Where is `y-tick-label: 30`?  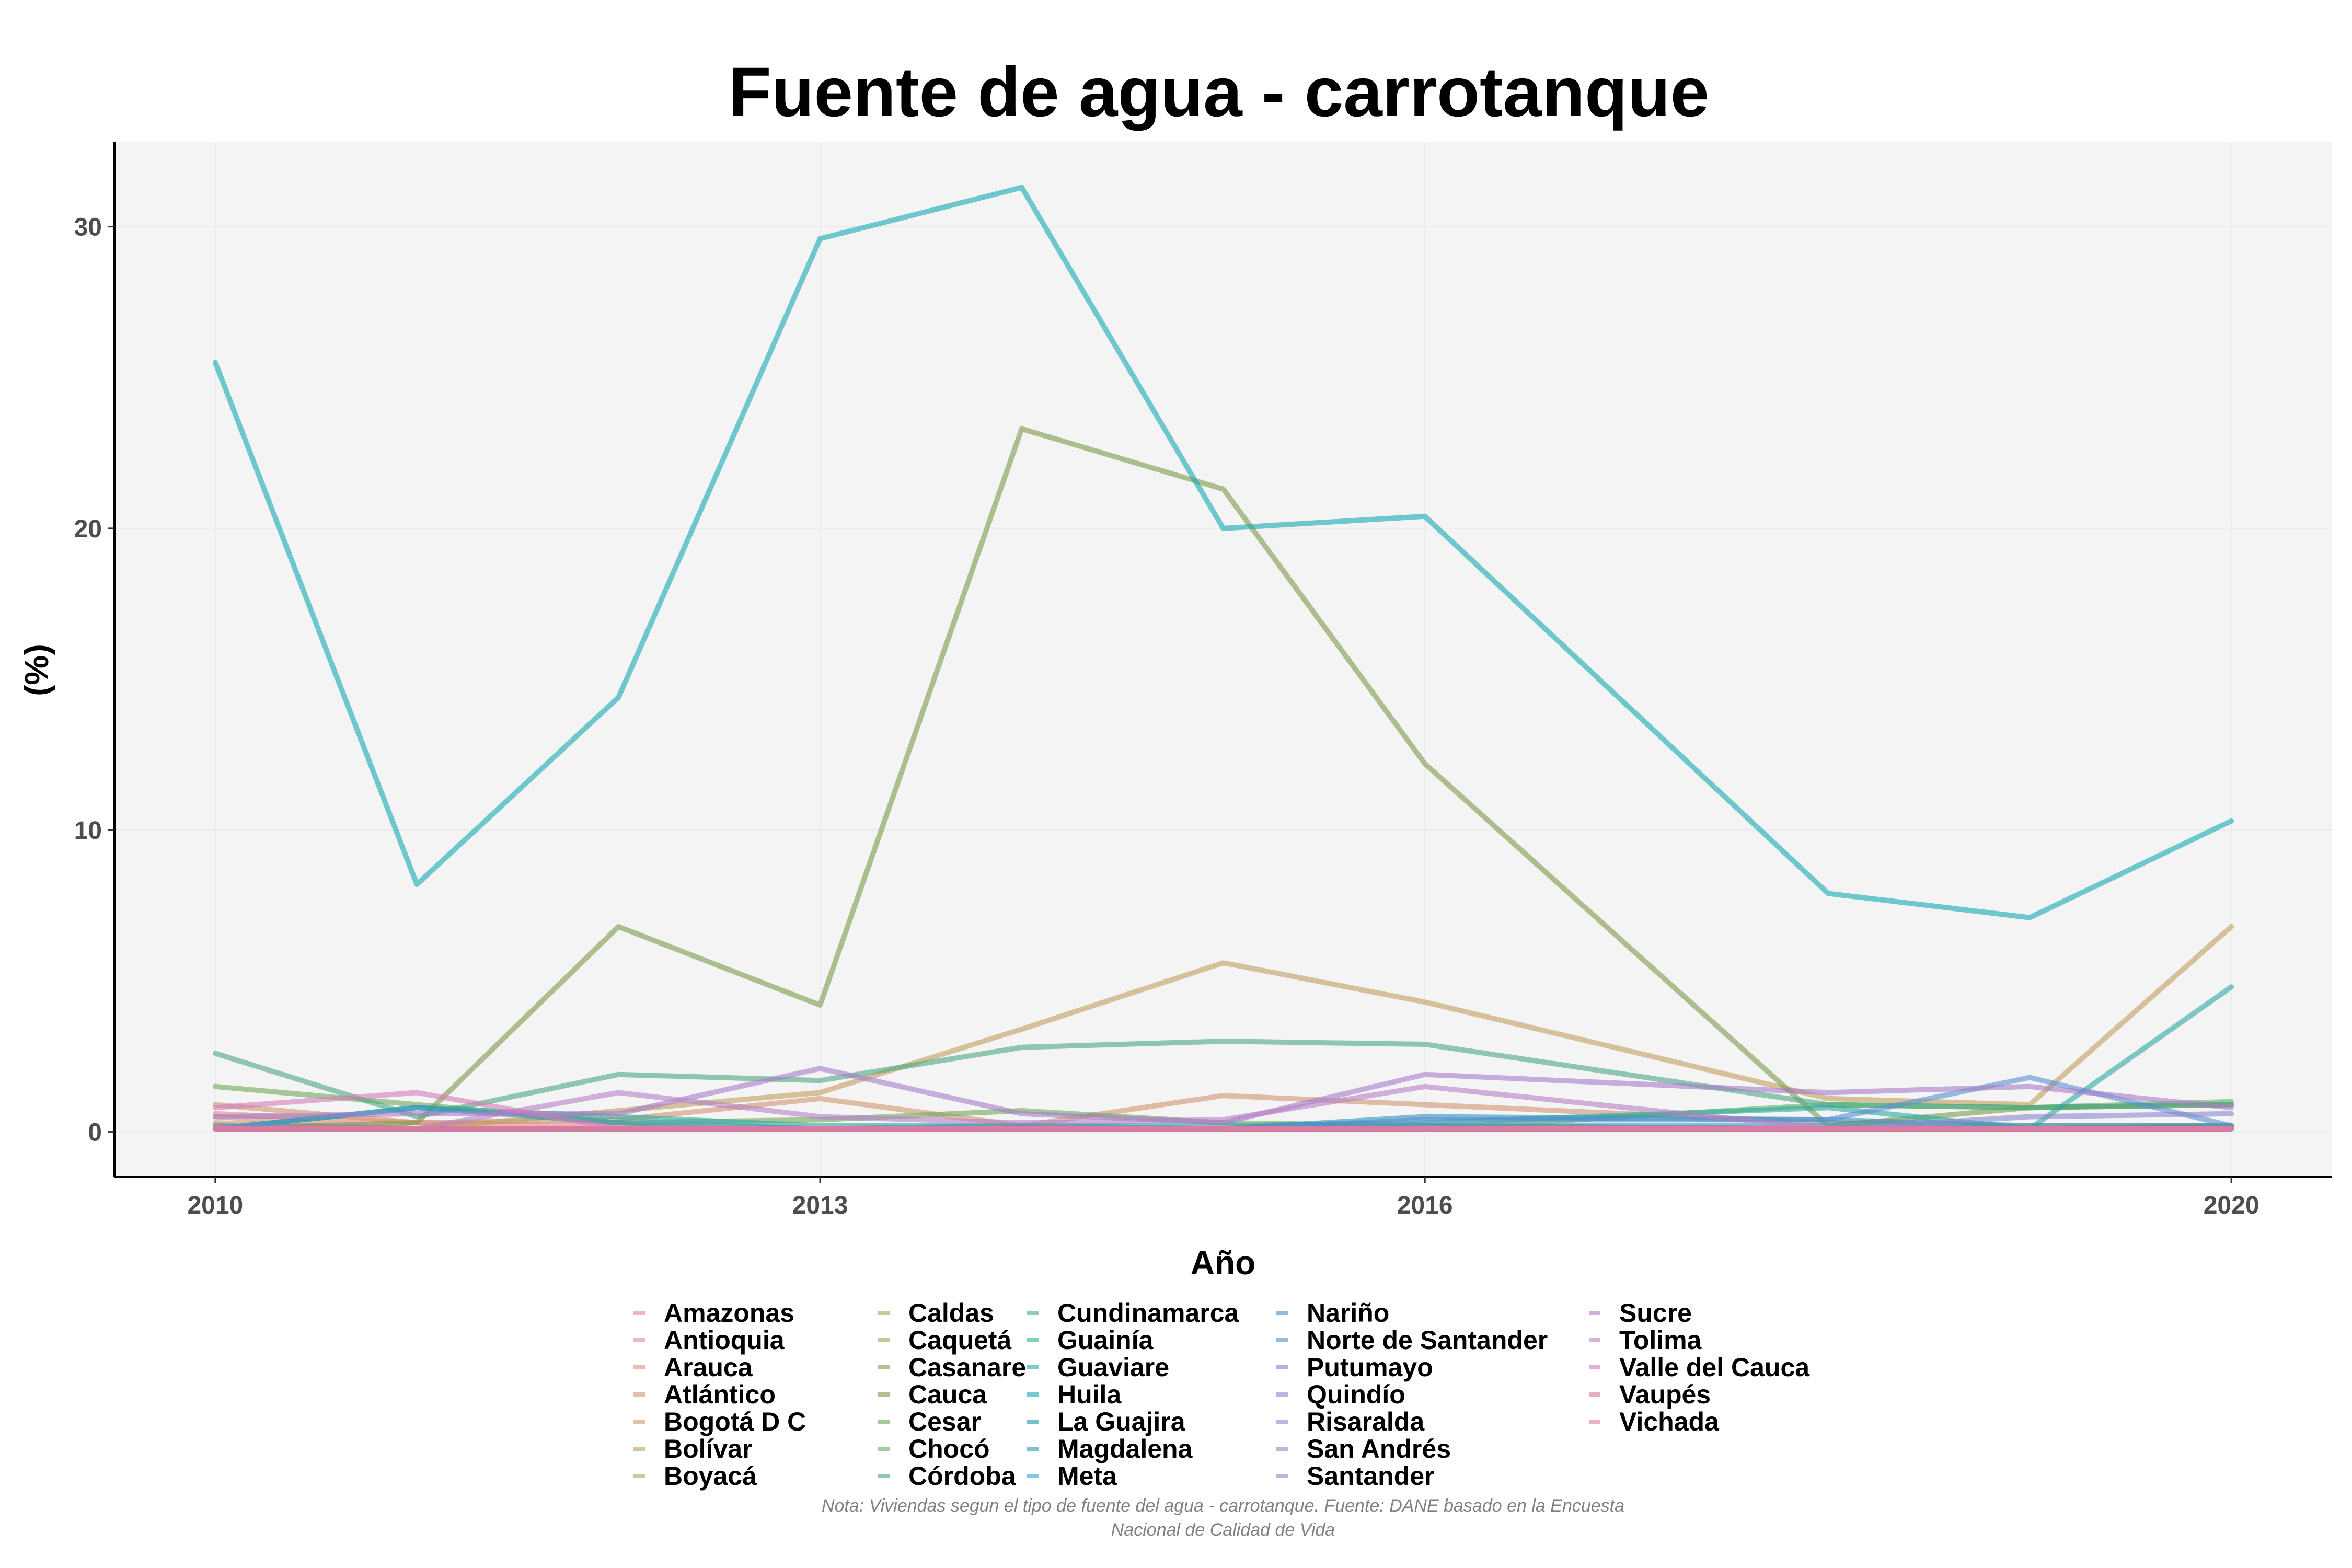 y-tick-label: 30 is located at coordinates (88, 227).